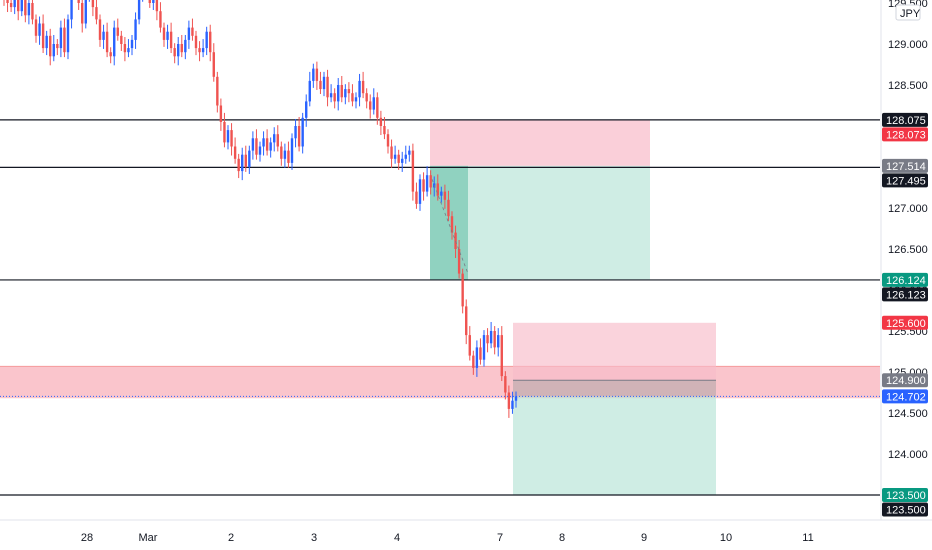 This screenshot has width=932, height=550. I want to click on price-badge-label: 126.124, so click(906, 281).